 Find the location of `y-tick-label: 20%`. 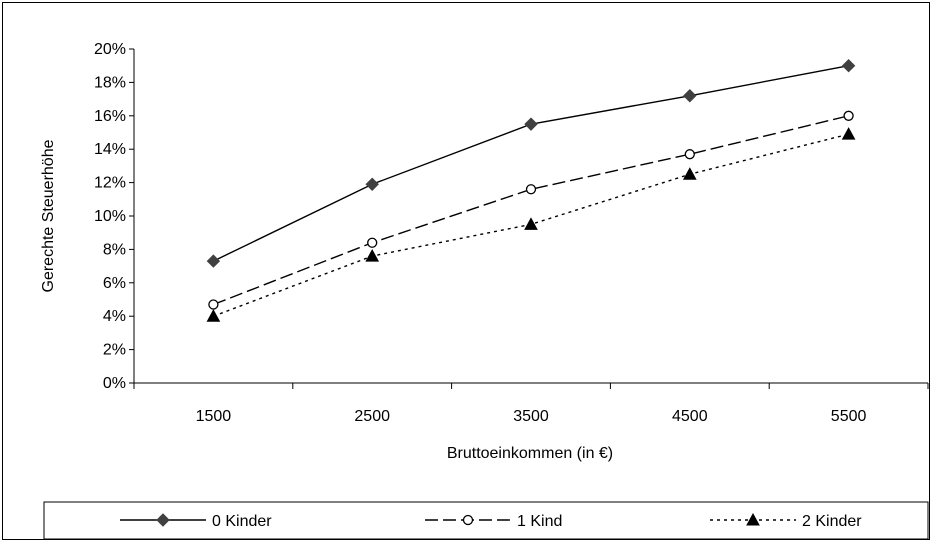

y-tick-label: 20% is located at coordinates (110, 49).